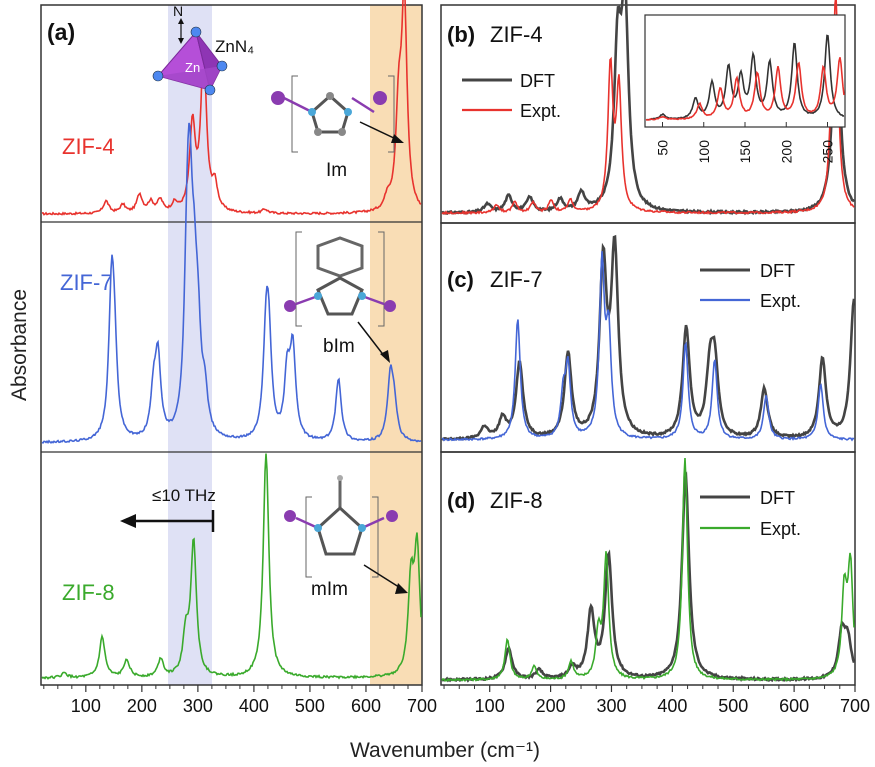  Describe the element at coordinates (86, 706) in the screenshot. I see `panel-a-tick-label-100: 100` at that location.